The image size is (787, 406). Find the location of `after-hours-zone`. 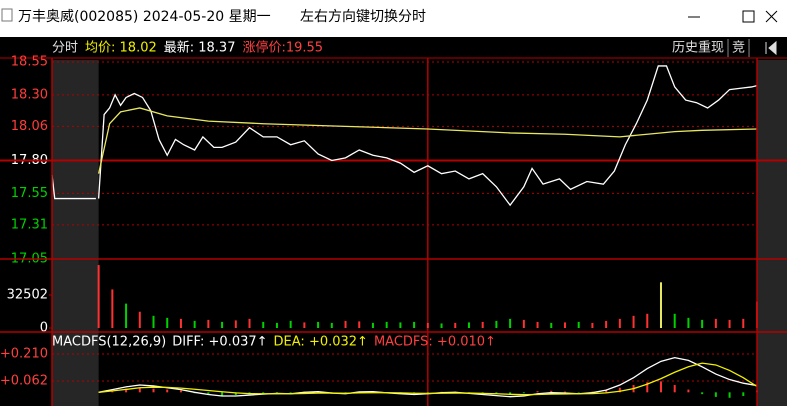

after-hours-zone is located at coordinates (772, 233).